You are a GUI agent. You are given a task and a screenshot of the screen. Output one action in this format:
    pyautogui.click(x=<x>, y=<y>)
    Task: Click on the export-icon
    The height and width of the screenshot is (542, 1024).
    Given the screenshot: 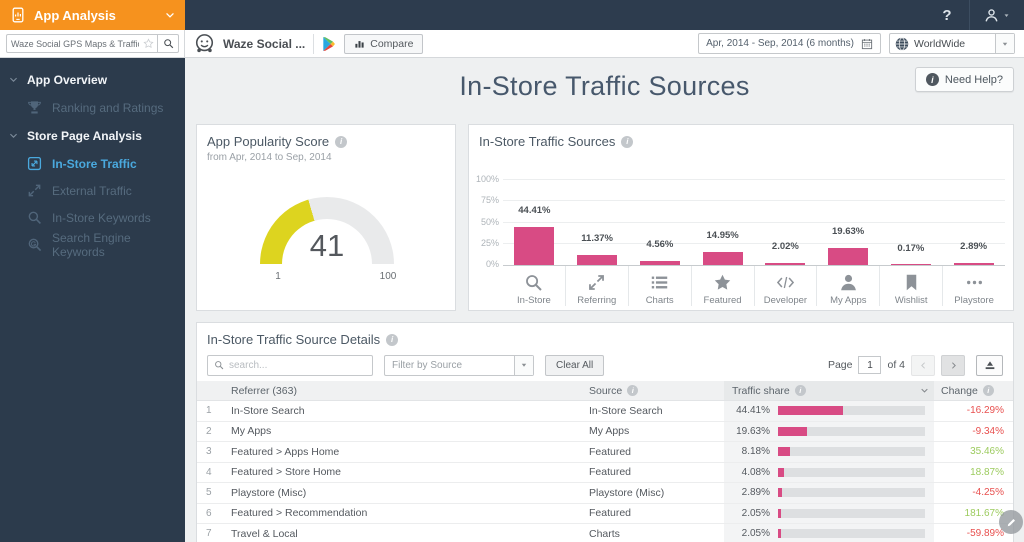 What is the action you would take?
    pyautogui.click(x=990, y=365)
    